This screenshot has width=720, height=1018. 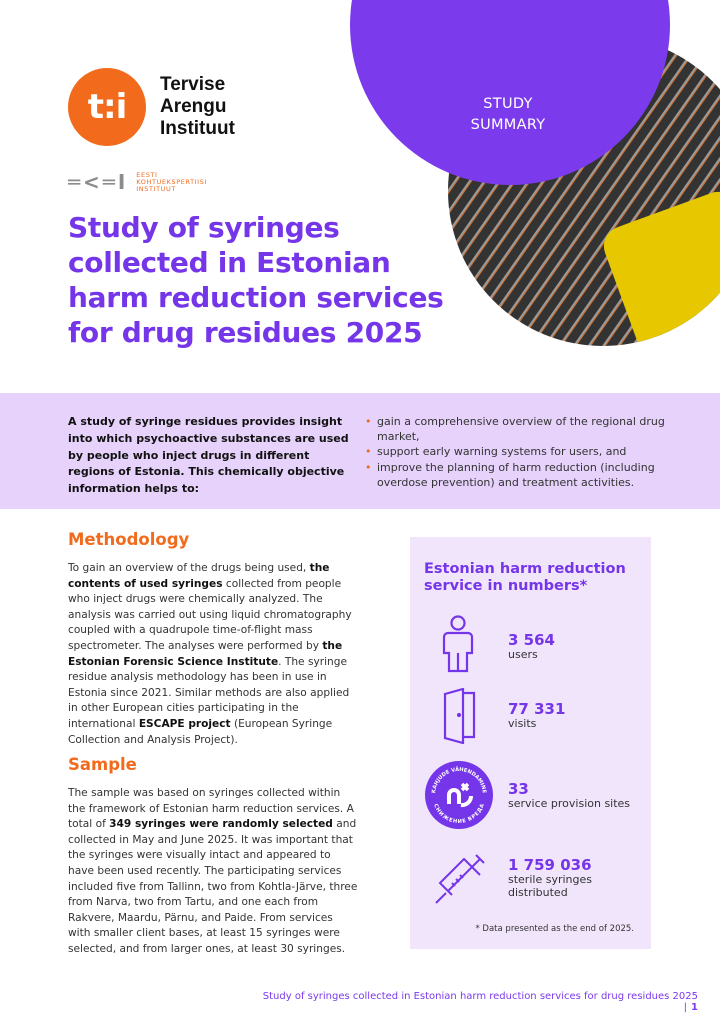 What do you see at coordinates (694, 1007) in the screenshot?
I see `page-number: 1` at bounding box center [694, 1007].